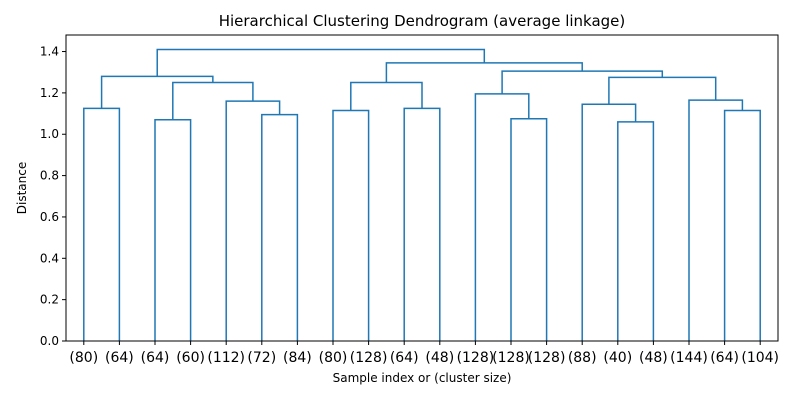 This screenshot has width=800, height=400. What do you see at coordinates (297, 358) in the screenshot?
I see `x-tick-label: (84)` at bounding box center [297, 358].